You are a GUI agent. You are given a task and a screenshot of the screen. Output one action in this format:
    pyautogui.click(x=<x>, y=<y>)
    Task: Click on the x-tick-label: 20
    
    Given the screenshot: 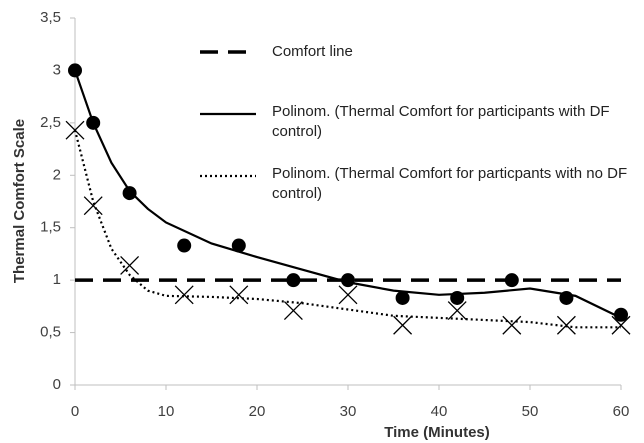 What is the action you would take?
    pyautogui.click(x=257, y=411)
    